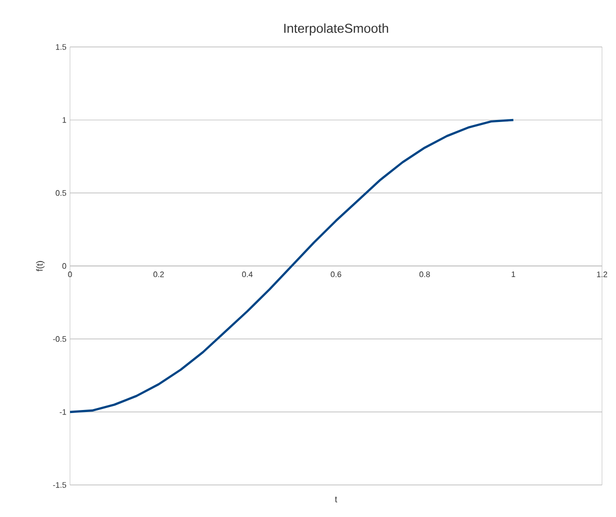 This screenshot has width=616, height=517. I want to click on chart-title: InterpolateSmooth, so click(336, 29).